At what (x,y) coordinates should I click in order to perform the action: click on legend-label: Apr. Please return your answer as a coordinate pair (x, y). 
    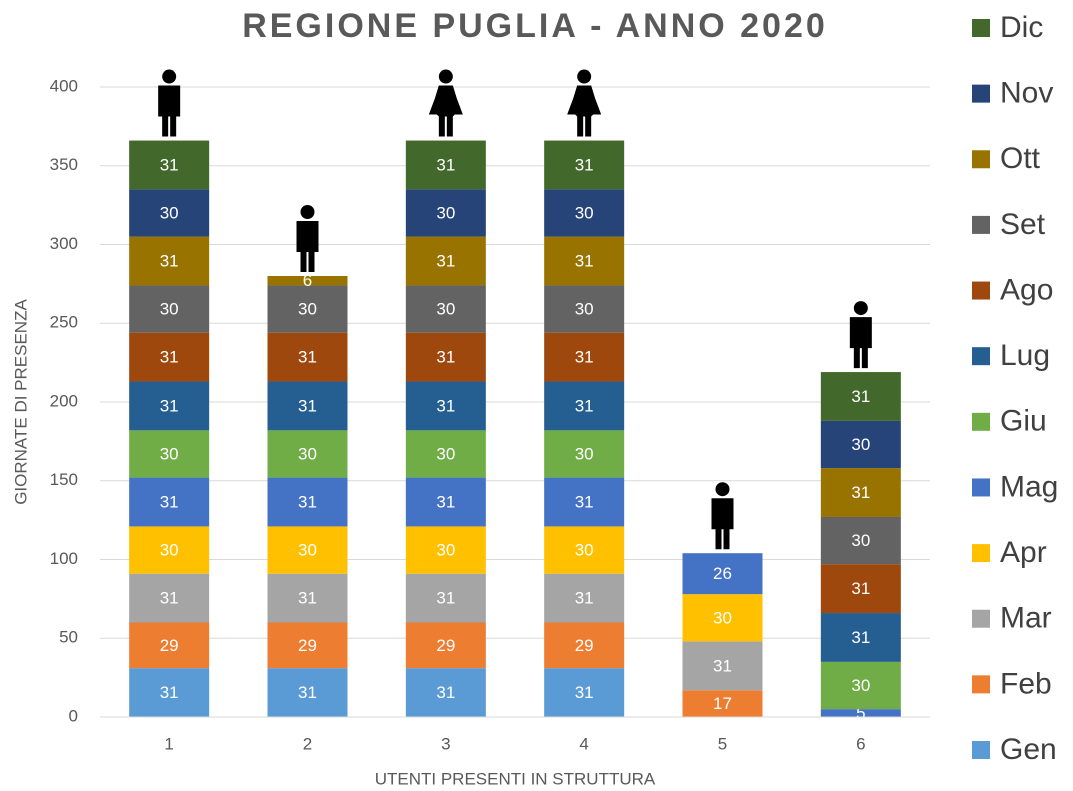
    Looking at the image, I should click on (1023, 552).